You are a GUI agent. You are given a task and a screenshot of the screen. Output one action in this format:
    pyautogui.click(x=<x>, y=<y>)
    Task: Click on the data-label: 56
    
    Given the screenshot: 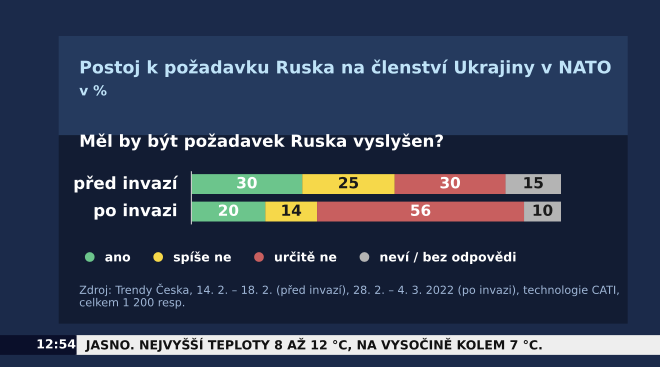 What is the action you would take?
    pyautogui.click(x=420, y=210)
    